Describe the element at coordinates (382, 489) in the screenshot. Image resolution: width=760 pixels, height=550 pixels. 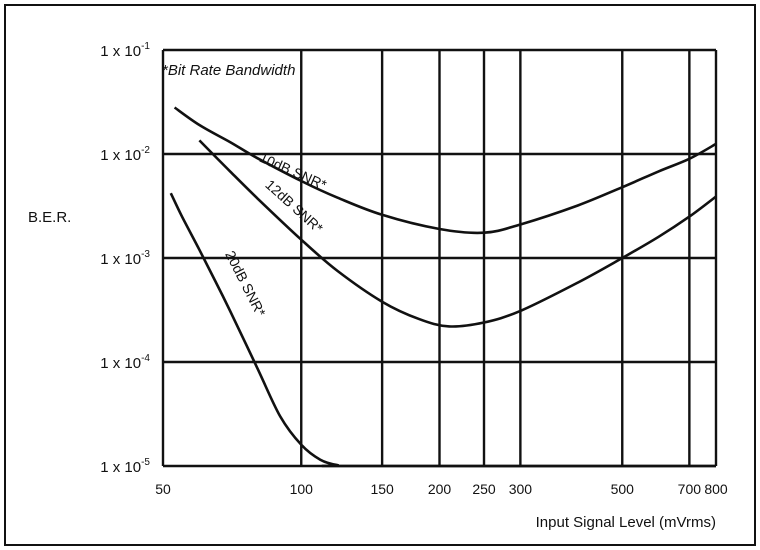
I see `x-tick-label: 150` at that location.